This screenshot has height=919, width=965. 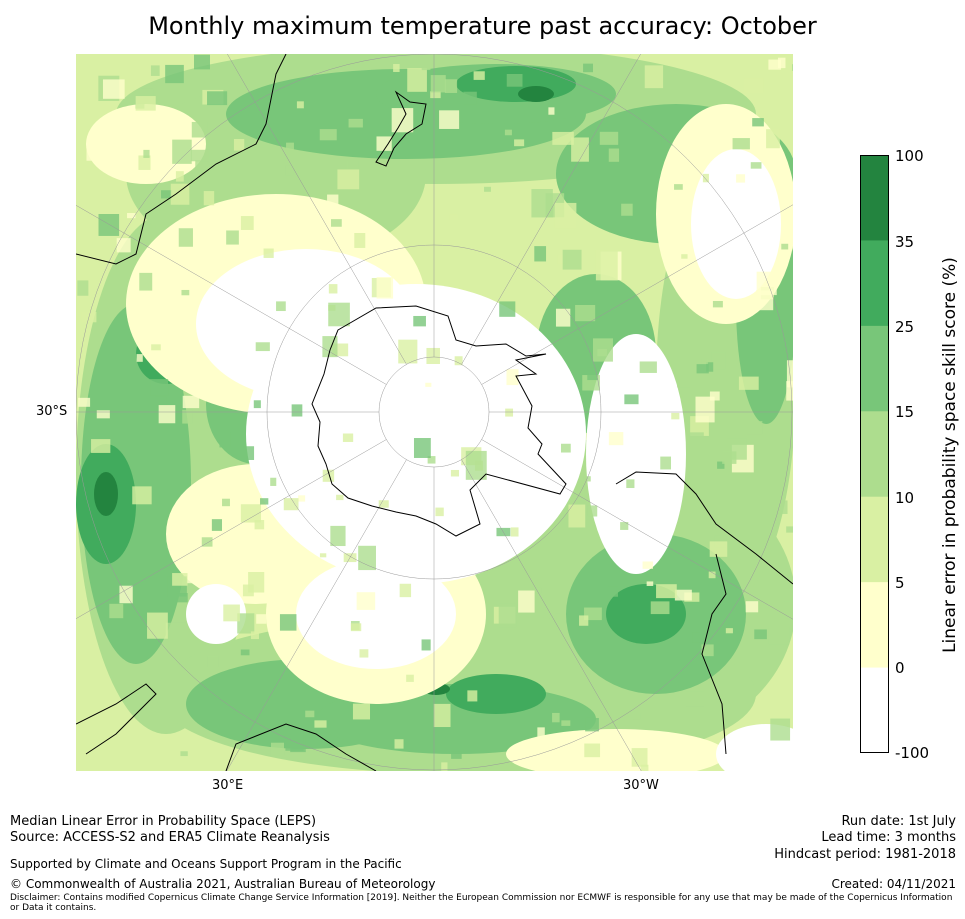 I want to click on colorbar-tick: 0, so click(x=900, y=668).